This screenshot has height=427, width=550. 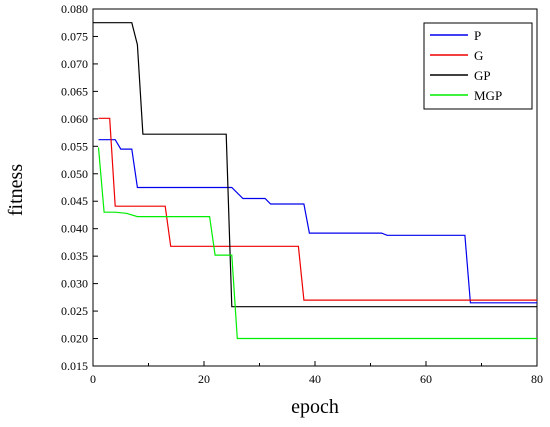 What do you see at coordinates (74, 146) in the screenshot?
I see `y-tick-label: 0.055` at bounding box center [74, 146].